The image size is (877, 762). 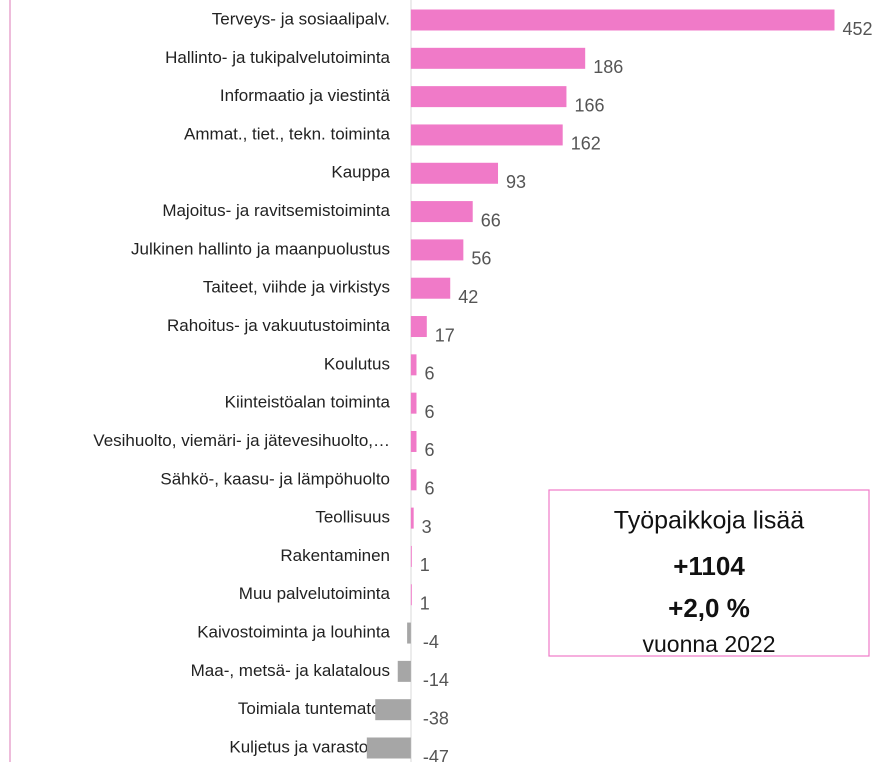 I want to click on value-label: 42, so click(x=468, y=297).